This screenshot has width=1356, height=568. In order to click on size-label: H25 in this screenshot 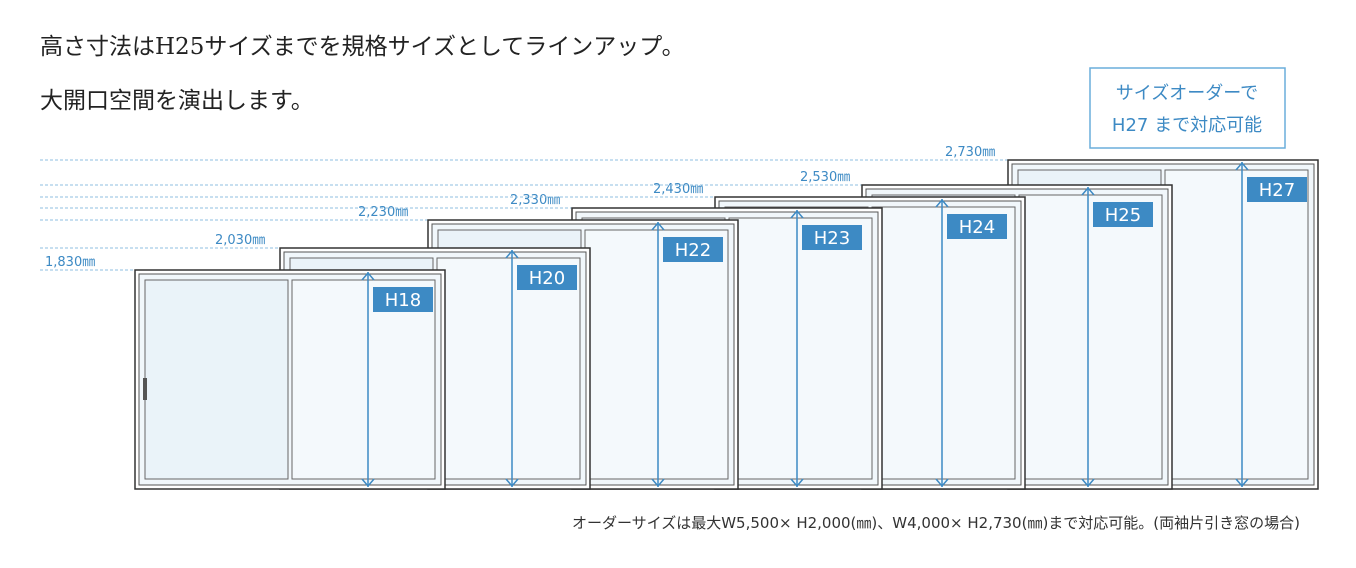, I will do `click(1123, 215)`.